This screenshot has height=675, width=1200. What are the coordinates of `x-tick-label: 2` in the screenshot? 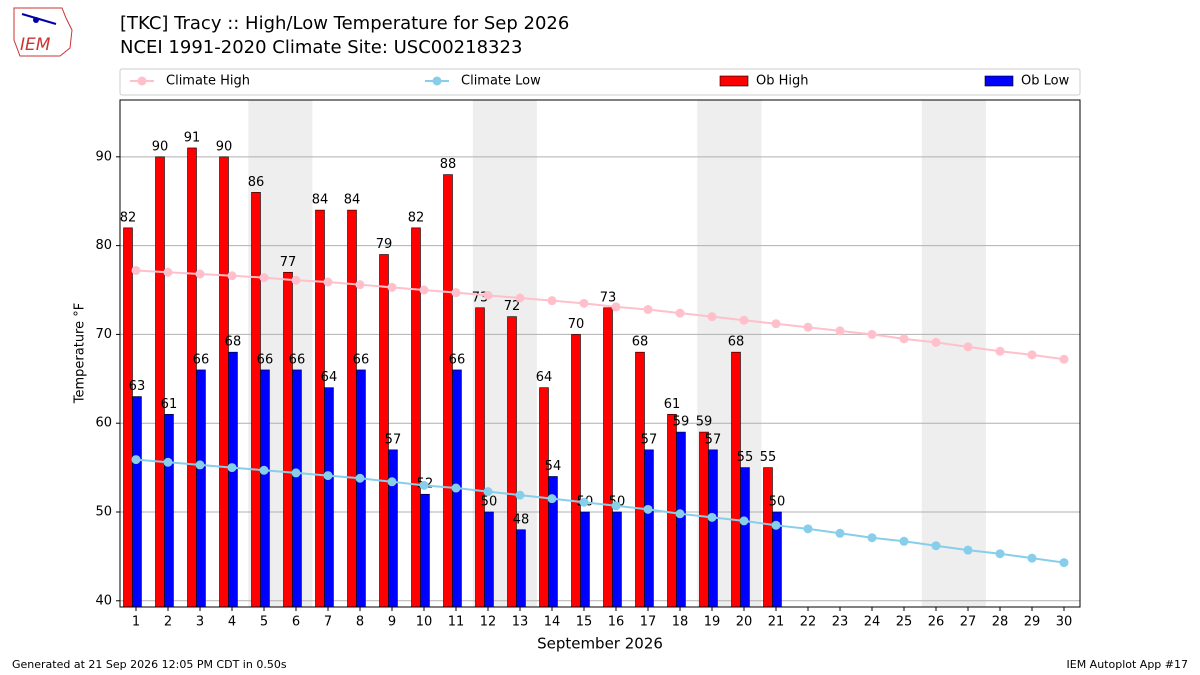 It's located at (168, 622).